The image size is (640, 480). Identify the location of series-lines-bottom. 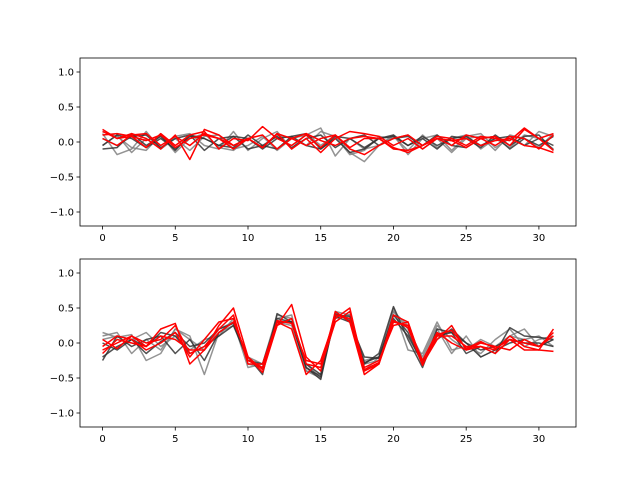
(328, 342).